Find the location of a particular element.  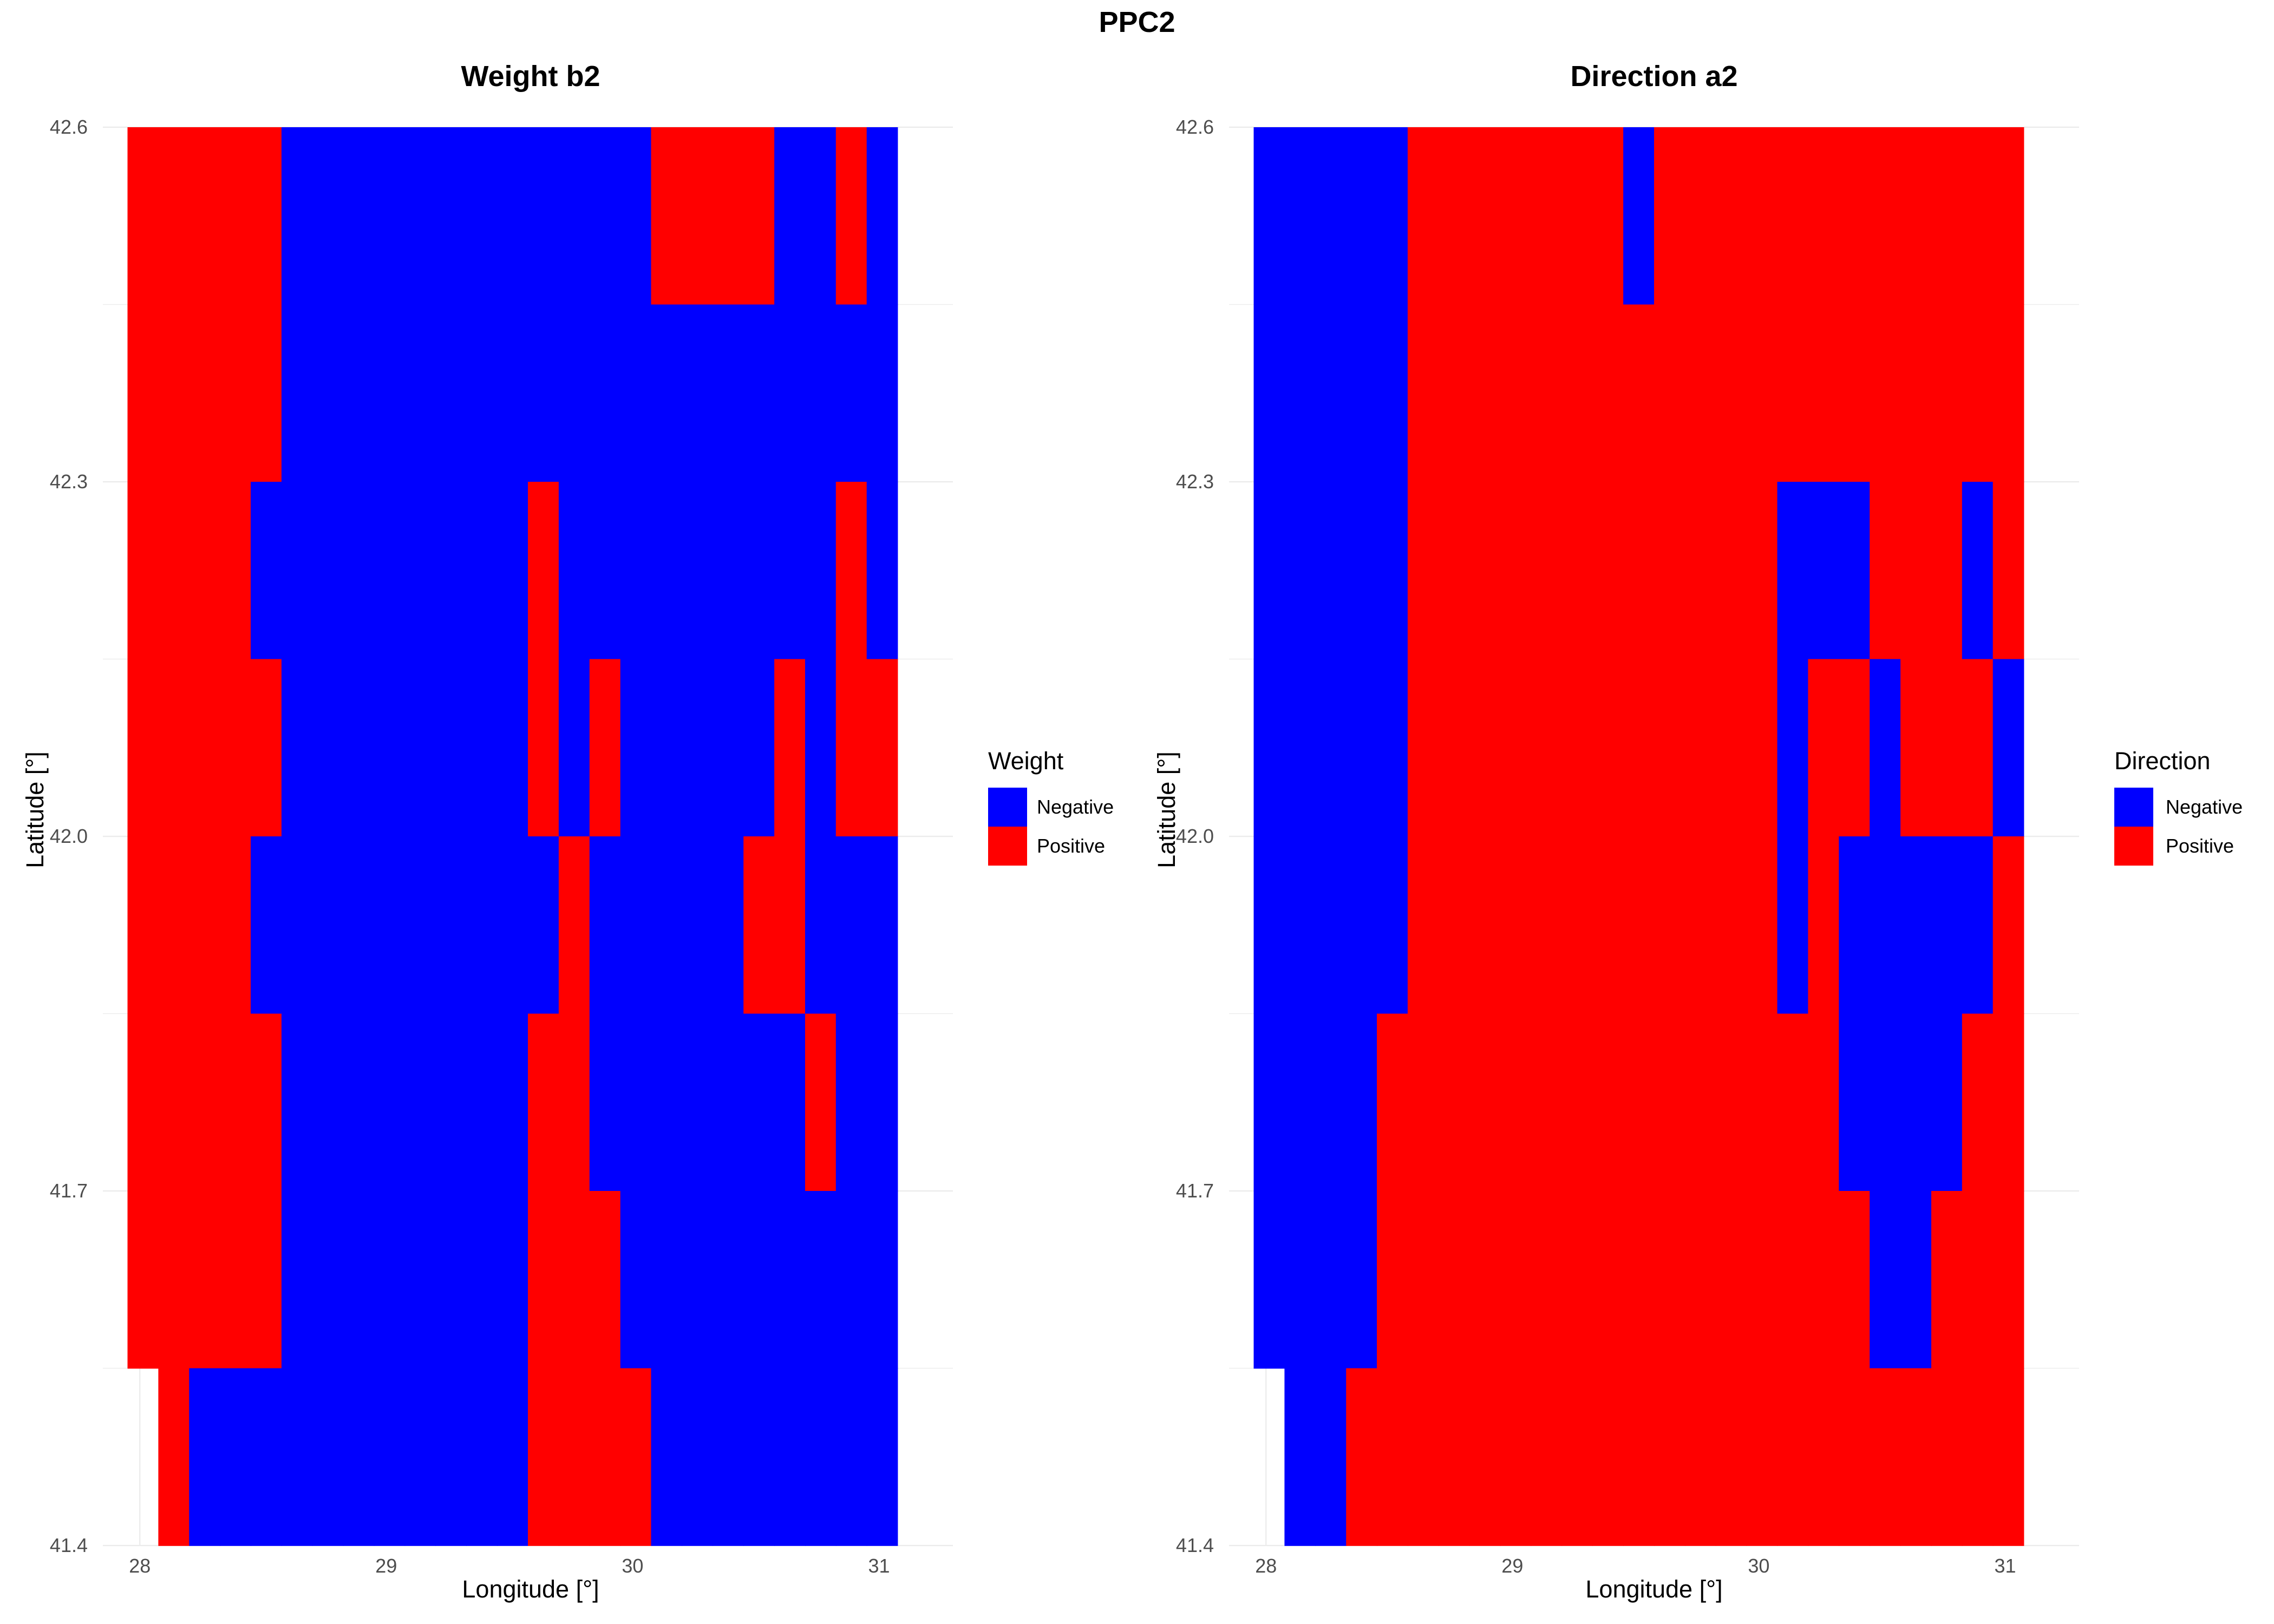

legend-title-direction: Direction is located at coordinates (2163, 761).